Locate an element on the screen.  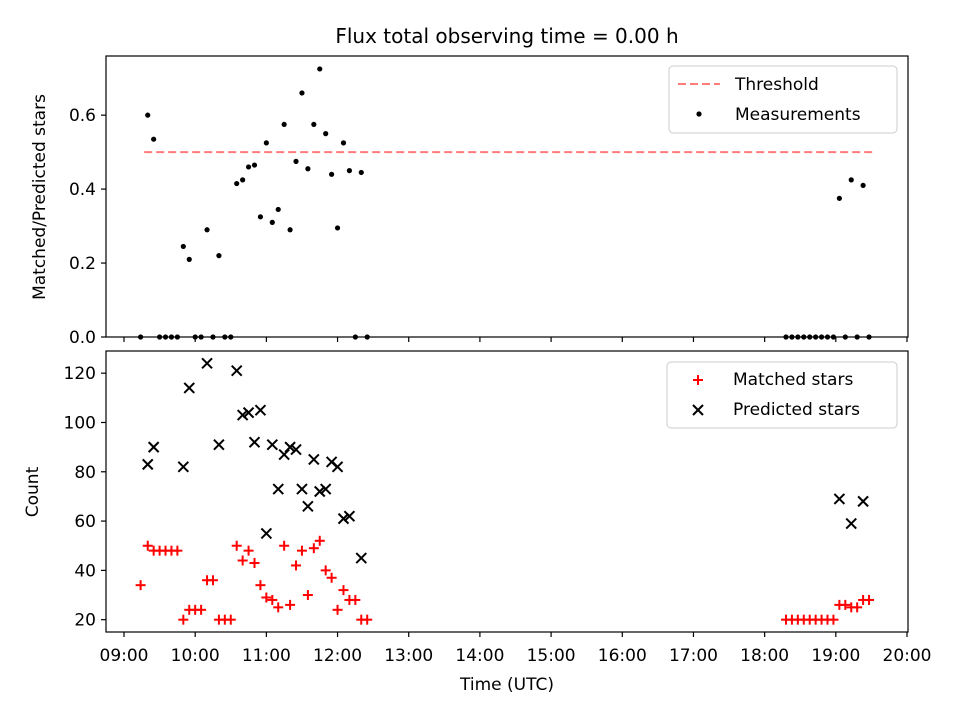
predicted-point-6-b is located at coordinates (236, 371).